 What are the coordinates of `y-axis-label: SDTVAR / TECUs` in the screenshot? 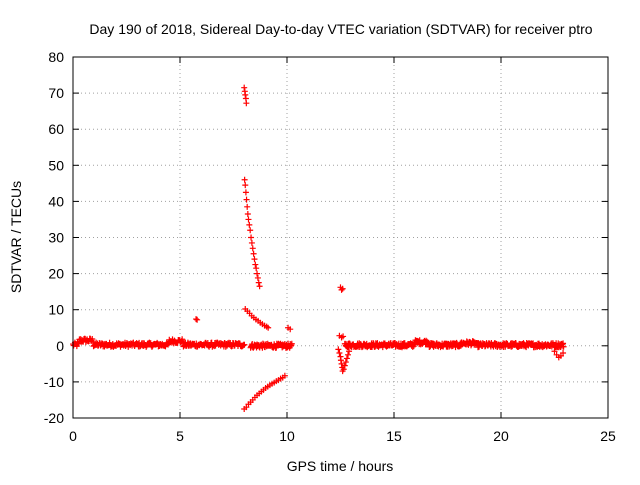 It's located at (16, 237).